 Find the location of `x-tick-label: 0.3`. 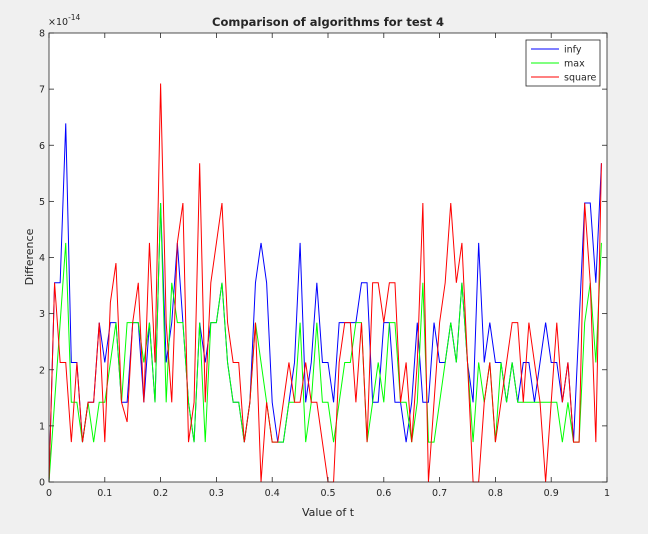

x-tick-label: 0.3 is located at coordinates (216, 493).